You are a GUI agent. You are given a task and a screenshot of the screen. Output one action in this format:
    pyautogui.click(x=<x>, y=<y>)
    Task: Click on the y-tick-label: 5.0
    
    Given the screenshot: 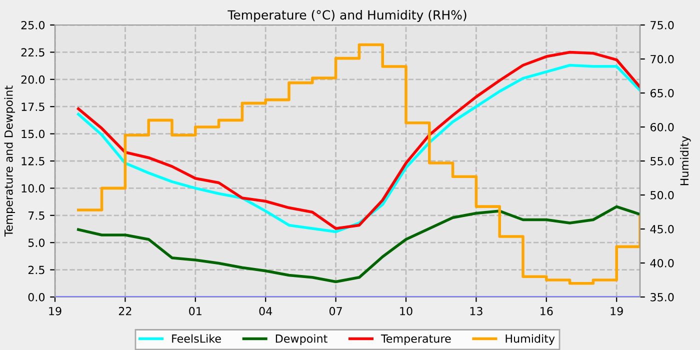 What is the action you would take?
    pyautogui.click(x=36, y=242)
    